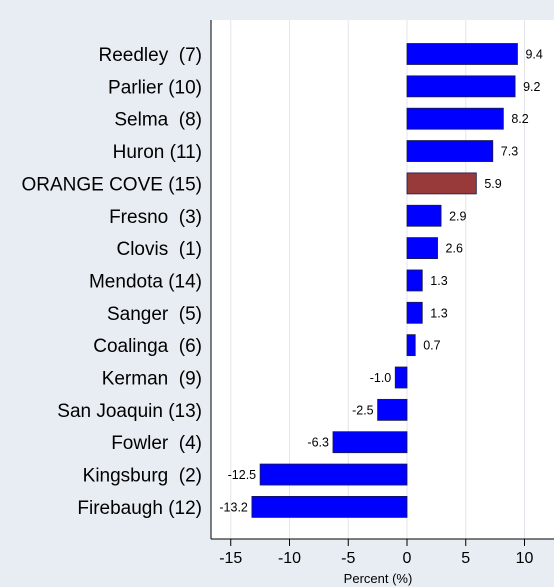 This screenshot has width=554, height=587. Describe the element at coordinates (233, 507) in the screenshot. I see `value-label: -13.2` at that location.